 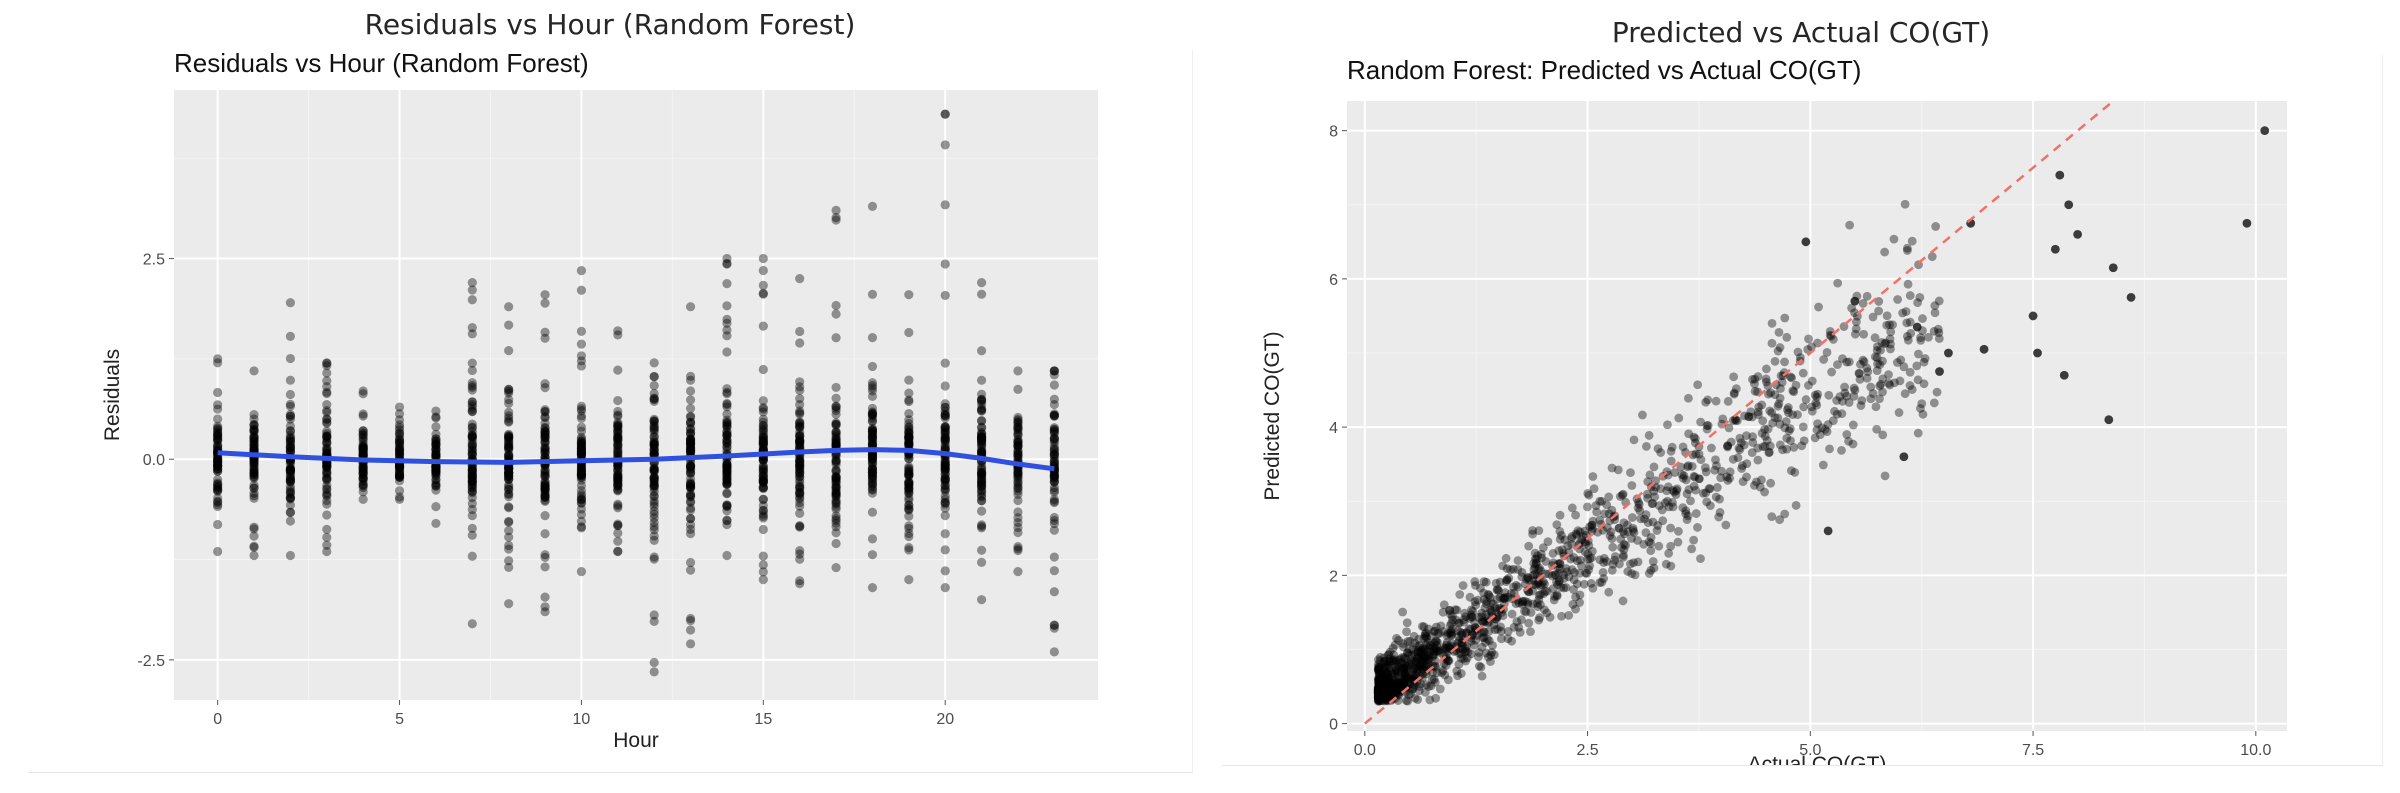 What do you see at coordinates (381, 64) in the screenshot?
I see `residuals-plot-title: Residuals vs Hour (Random Forest)` at bounding box center [381, 64].